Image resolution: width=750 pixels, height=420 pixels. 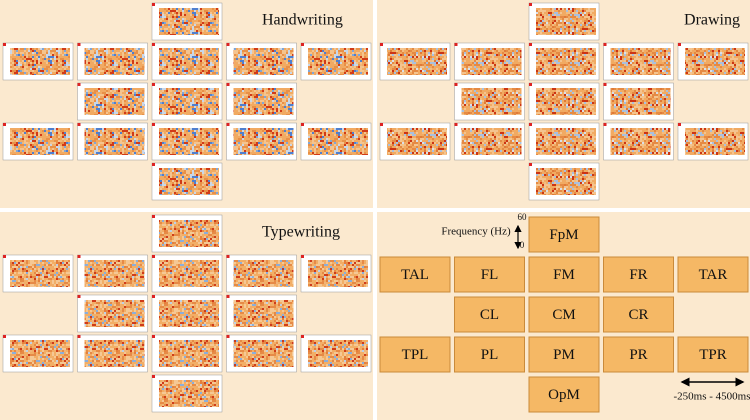 I want to click on region-label: PL, so click(x=490, y=355).